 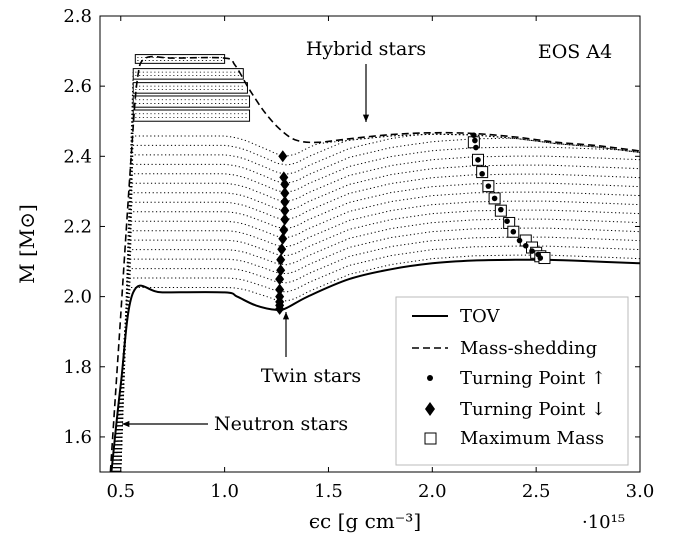 What do you see at coordinates (575, 52) in the screenshot?
I see `annotation-eos: EOS A4` at bounding box center [575, 52].